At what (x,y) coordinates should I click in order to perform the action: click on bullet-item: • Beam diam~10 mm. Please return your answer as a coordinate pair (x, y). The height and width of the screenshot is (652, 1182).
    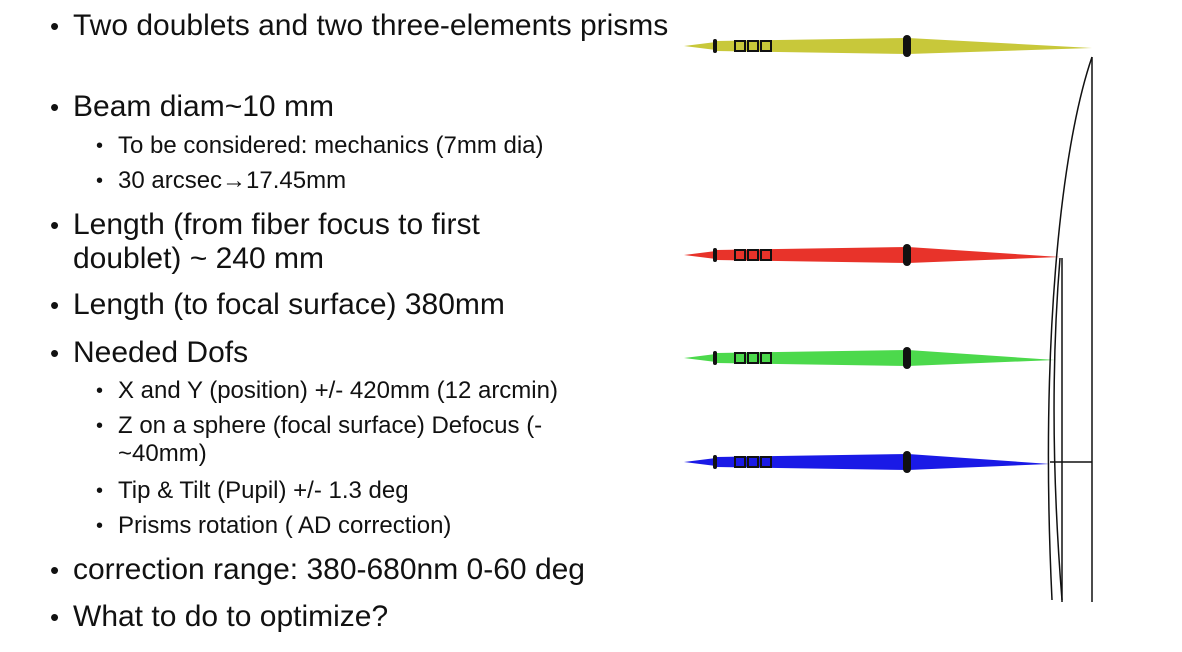
    Looking at the image, I should click on (361, 107).